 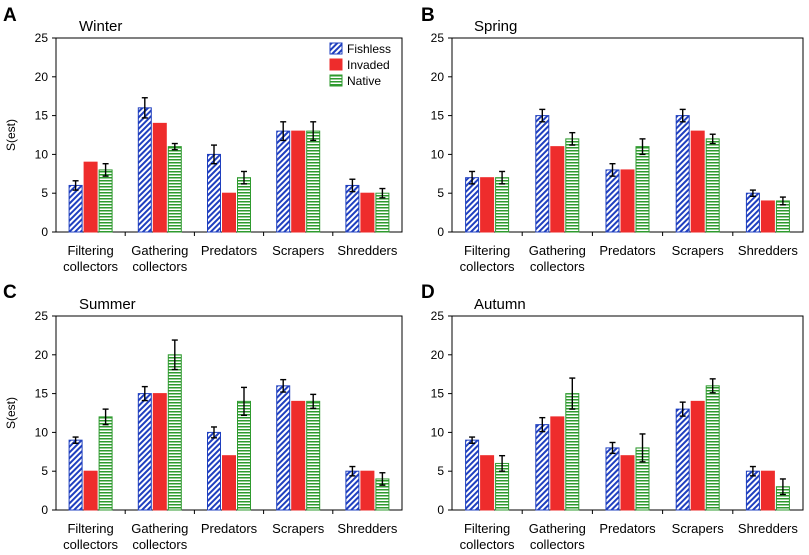 I want to click on legend-swatch-invaded, so click(x=336, y=64).